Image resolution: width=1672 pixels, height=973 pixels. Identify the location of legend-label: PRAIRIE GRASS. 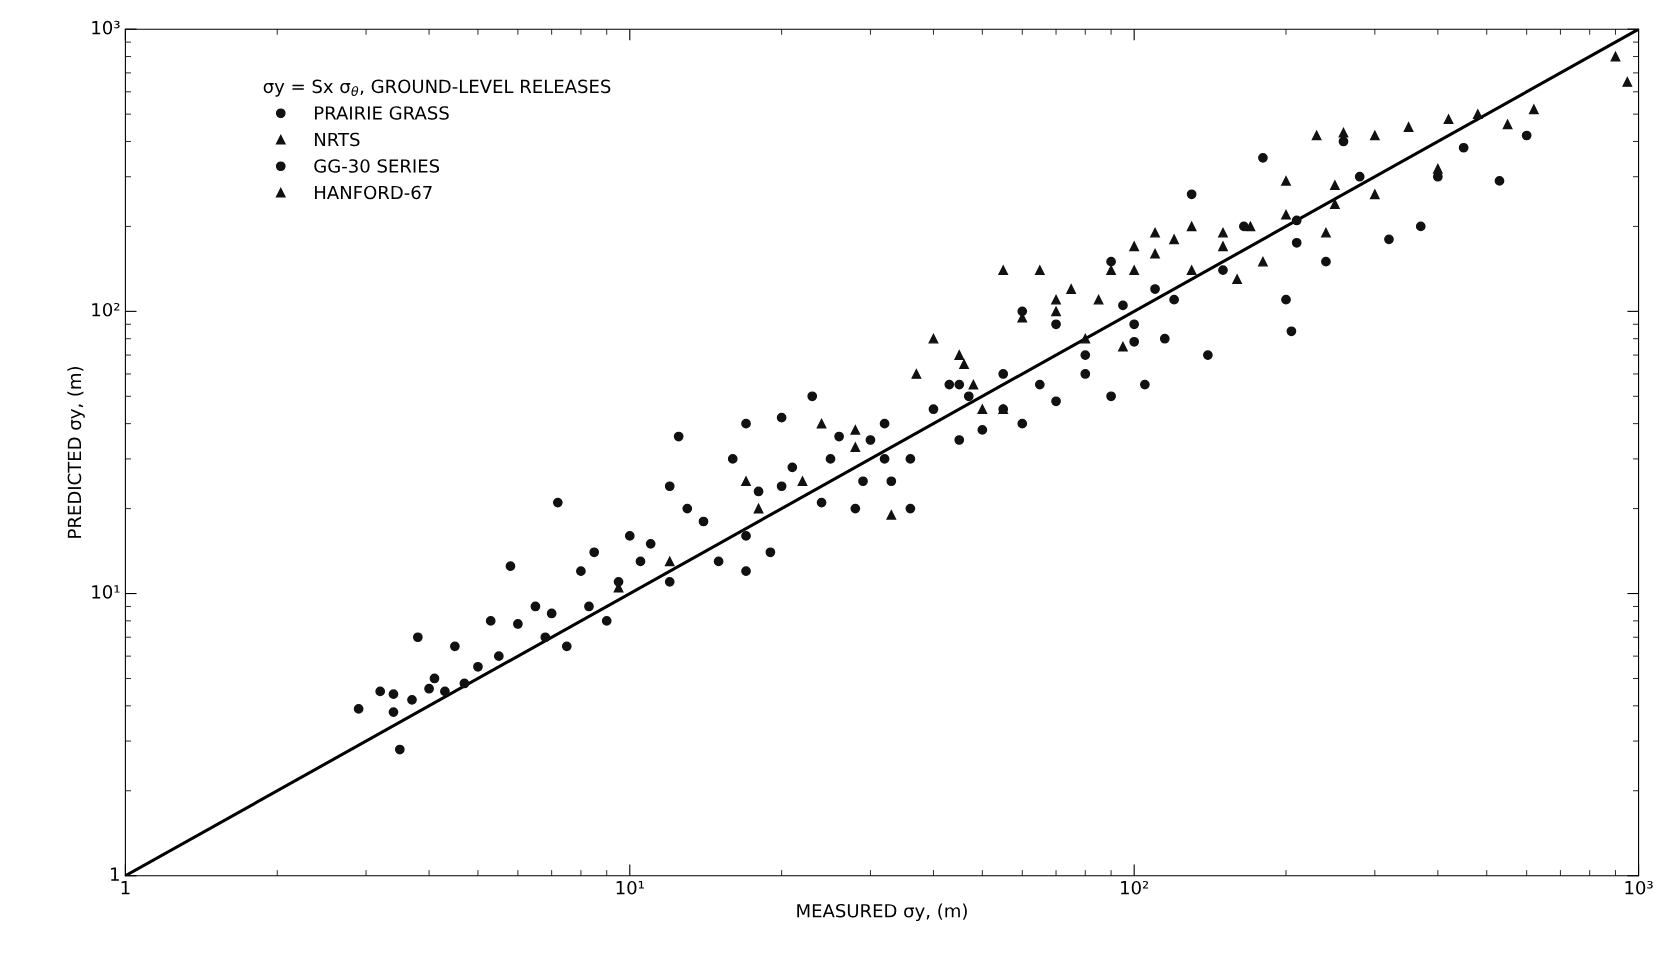
(382, 113).